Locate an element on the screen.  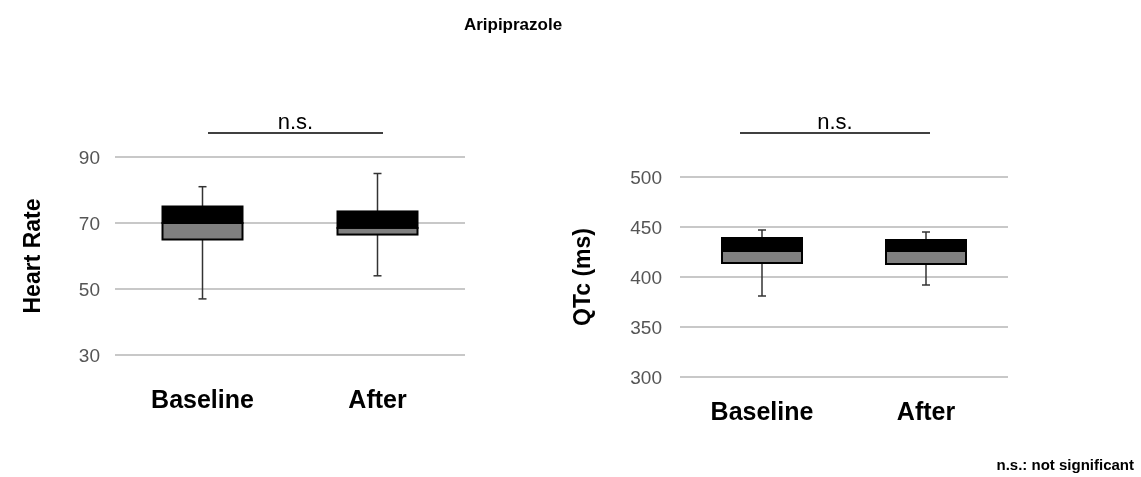
y-axis-title: Heart Rate is located at coordinates (32, 256).